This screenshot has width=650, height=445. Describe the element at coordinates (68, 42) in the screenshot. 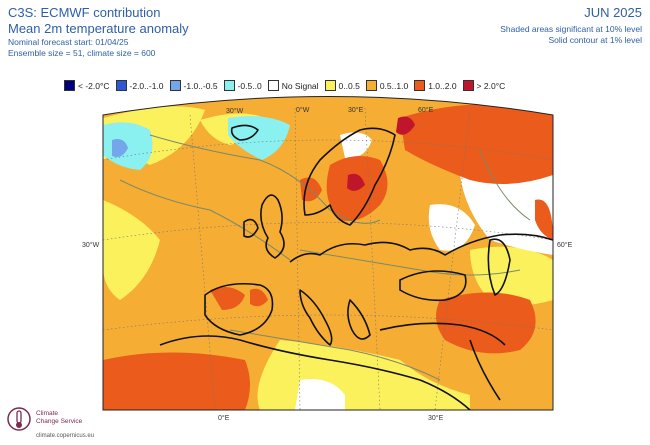

I see `forecast-start: Nominal forecast start: 01/04/25` at that location.